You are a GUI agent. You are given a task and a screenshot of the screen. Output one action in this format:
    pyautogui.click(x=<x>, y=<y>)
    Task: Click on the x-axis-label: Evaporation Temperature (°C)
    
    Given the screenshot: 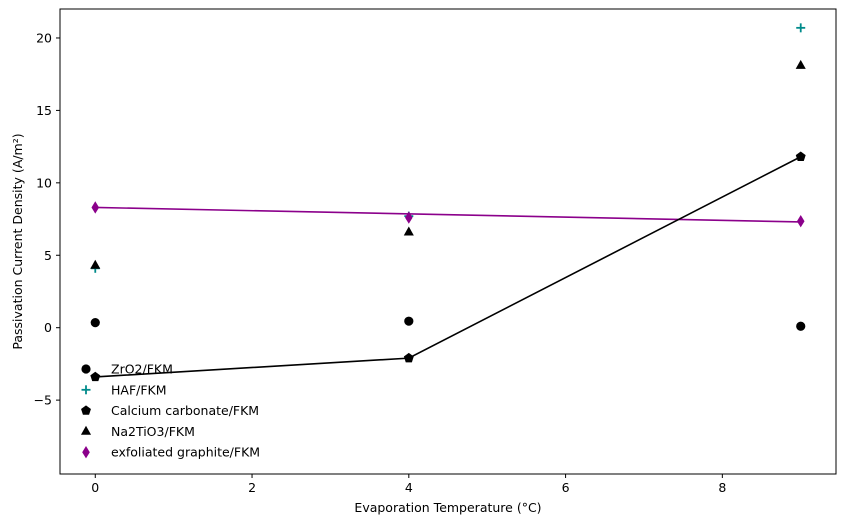 What is the action you would take?
    pyautogui.click(x=447, y=507)
    